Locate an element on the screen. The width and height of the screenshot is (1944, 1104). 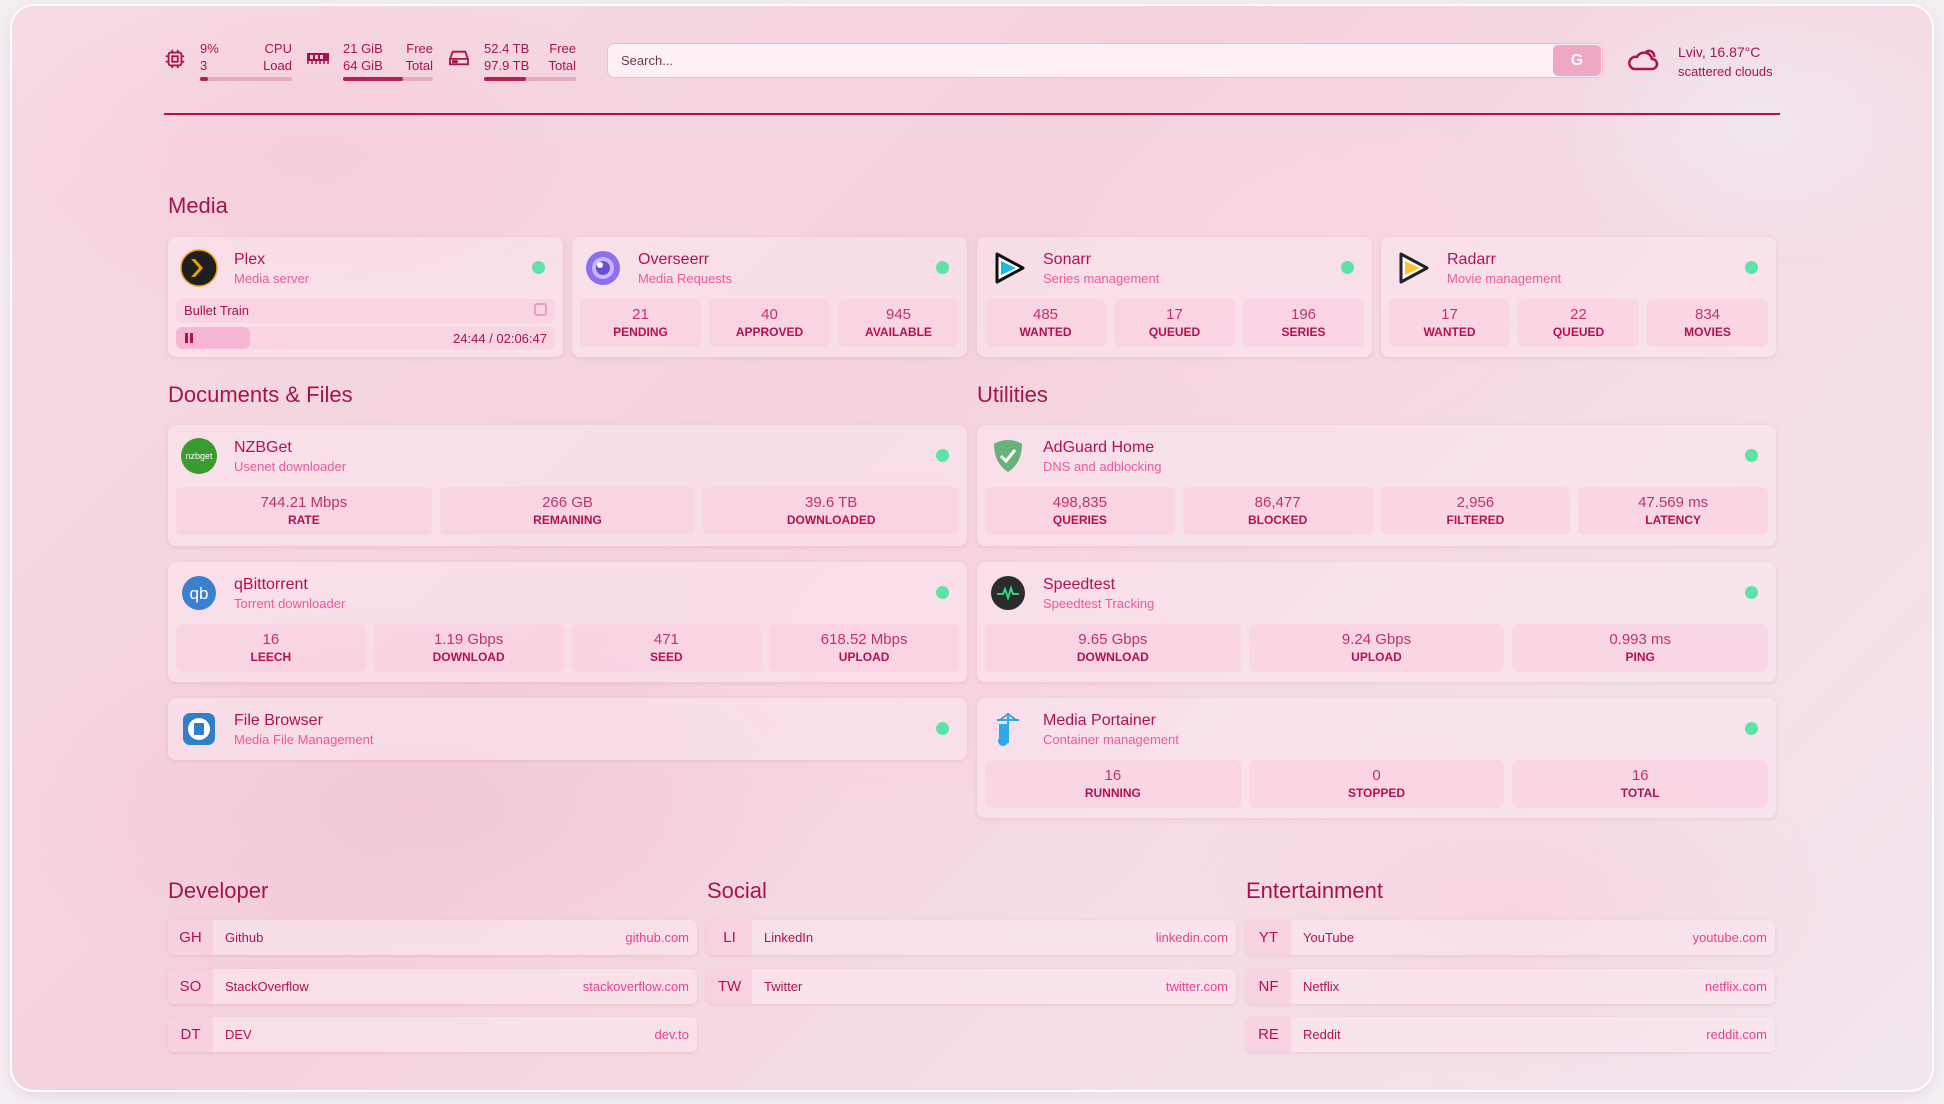
bookmark-reddit: RE Reddit reddit.com is located at coordinates (1510, 1034).